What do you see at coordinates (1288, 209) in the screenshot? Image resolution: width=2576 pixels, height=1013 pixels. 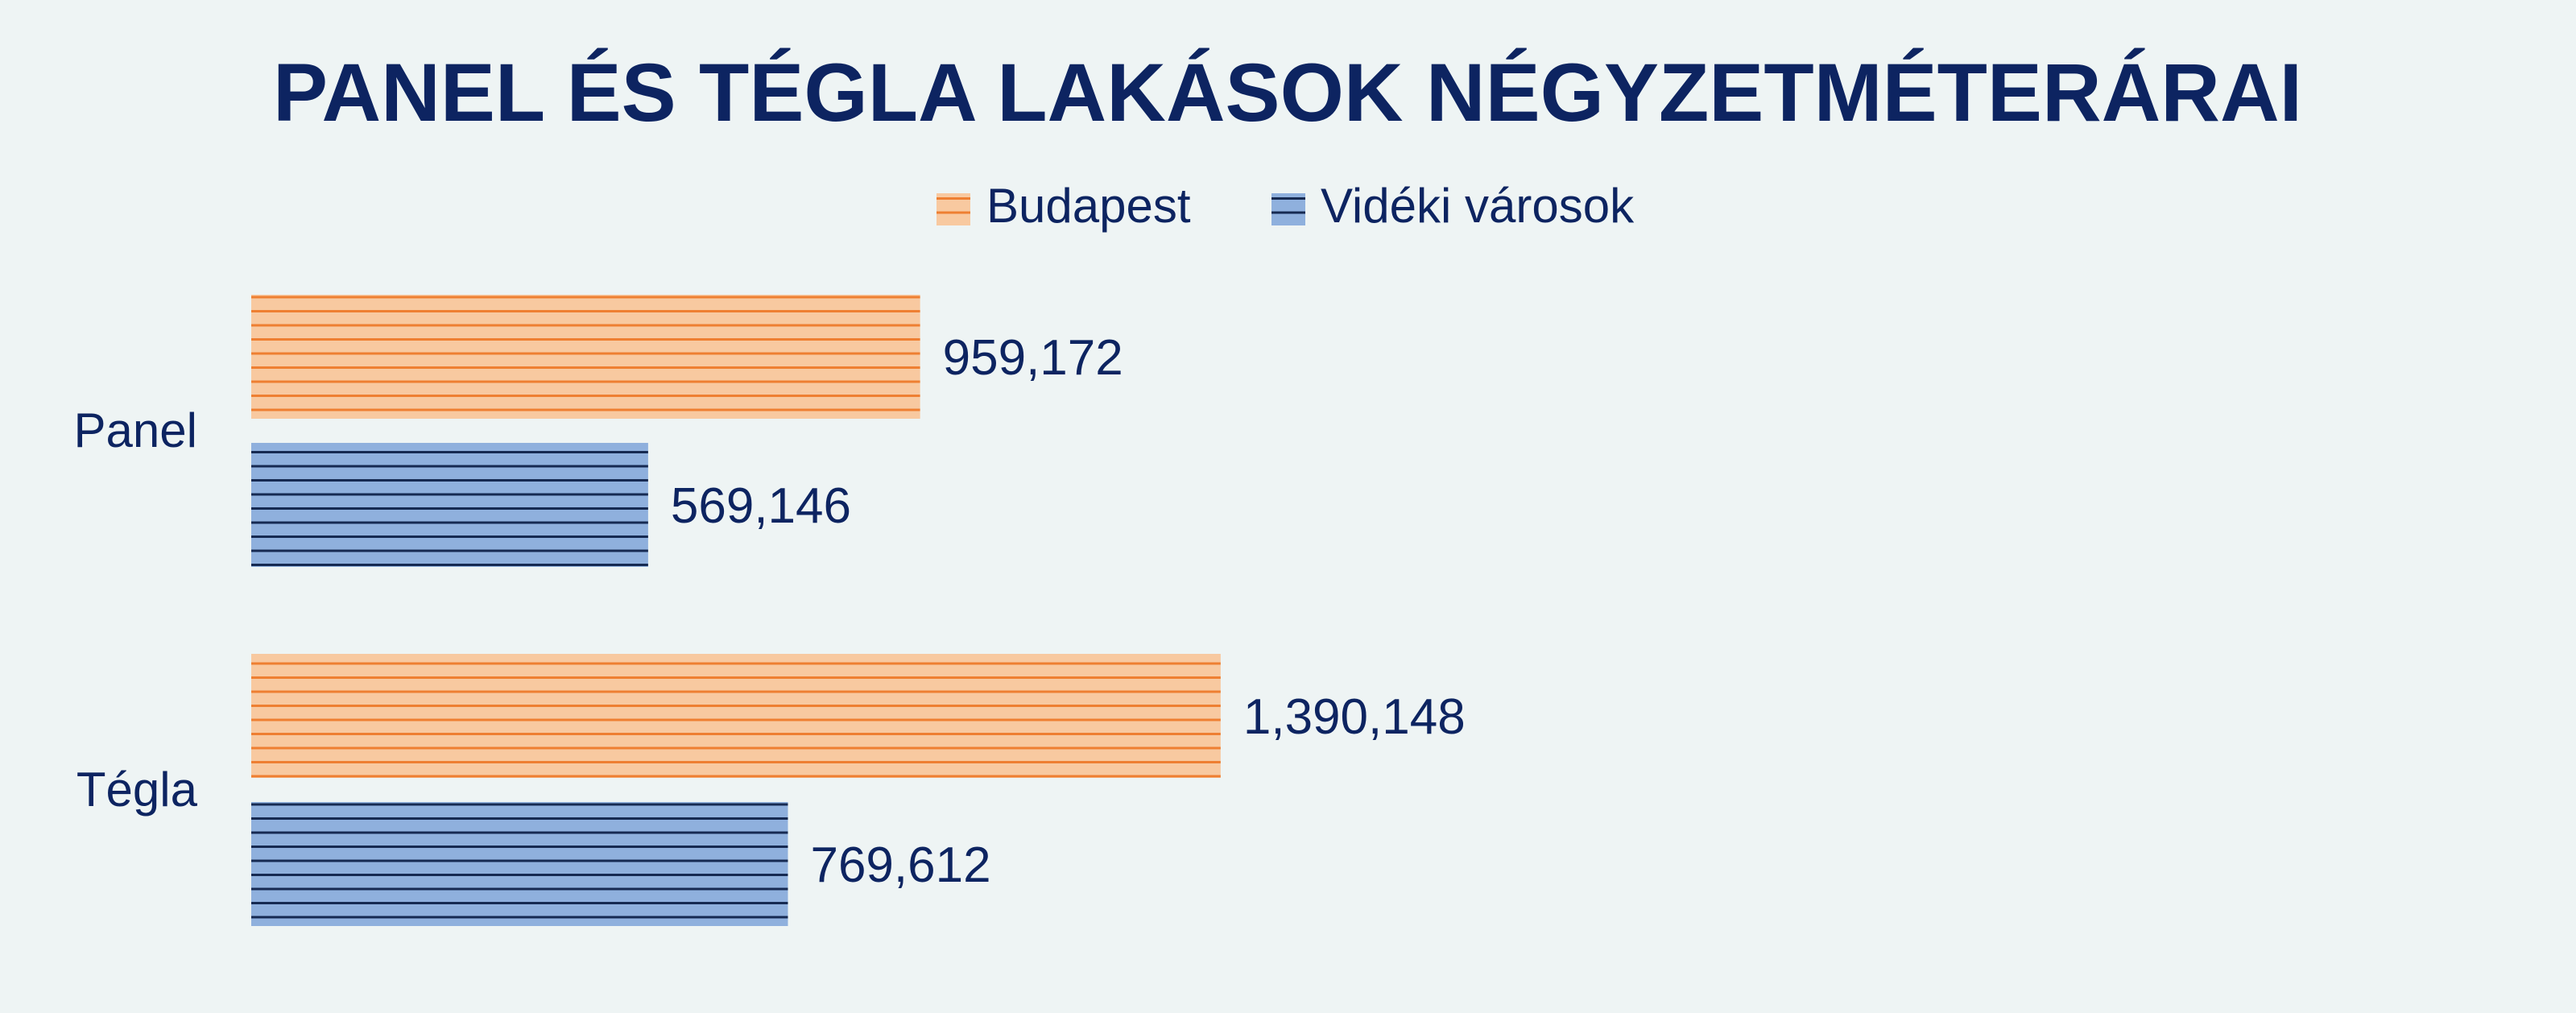 I see `legend-swatch-videki-varosok` at bounding box center [1288, 209].